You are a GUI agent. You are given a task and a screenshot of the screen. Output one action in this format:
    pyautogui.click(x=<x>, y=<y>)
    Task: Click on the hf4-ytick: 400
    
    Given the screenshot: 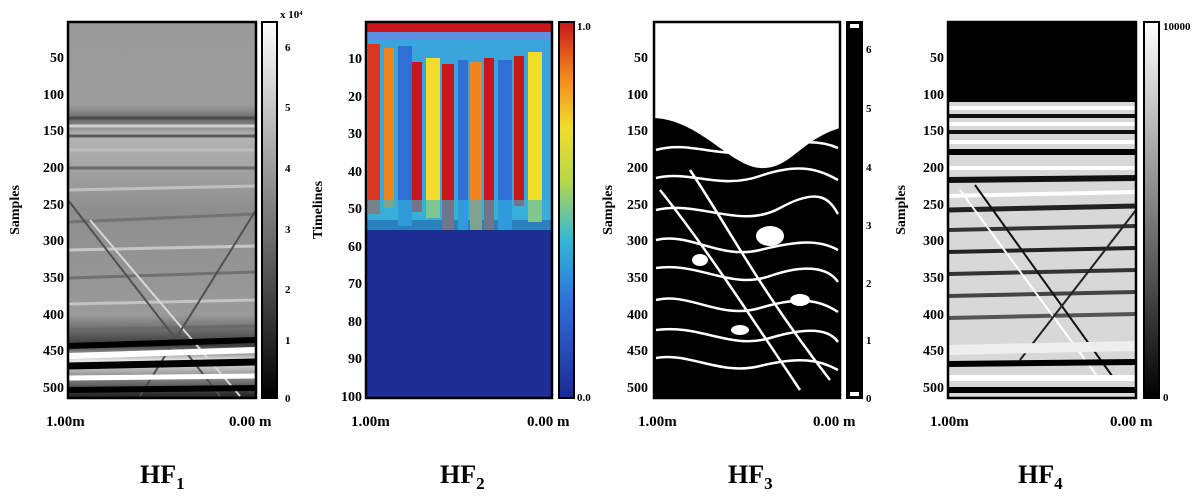 What is the action you would take?
    pyautogui.click(x=933, y=315)
    